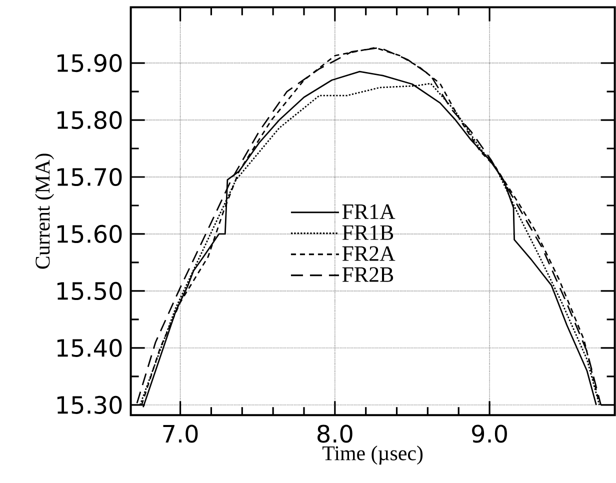  Describe the element at coordinates (89, 347) in the screenshot. I see `y-tick-label: 15.40` at that location.